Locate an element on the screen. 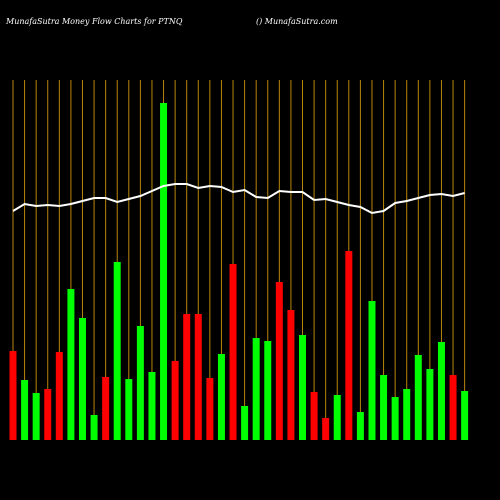  chart-title: MunafaSutra Money Flow Charts for PTNQ is located at coordinates (94, 21).